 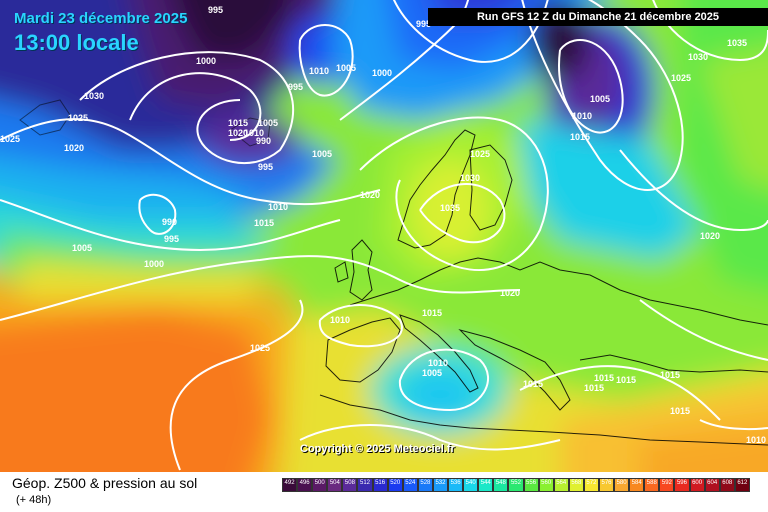 I want to click on legend-title: Géop. Z500 & pression au sol, so click(x=105, y=483).